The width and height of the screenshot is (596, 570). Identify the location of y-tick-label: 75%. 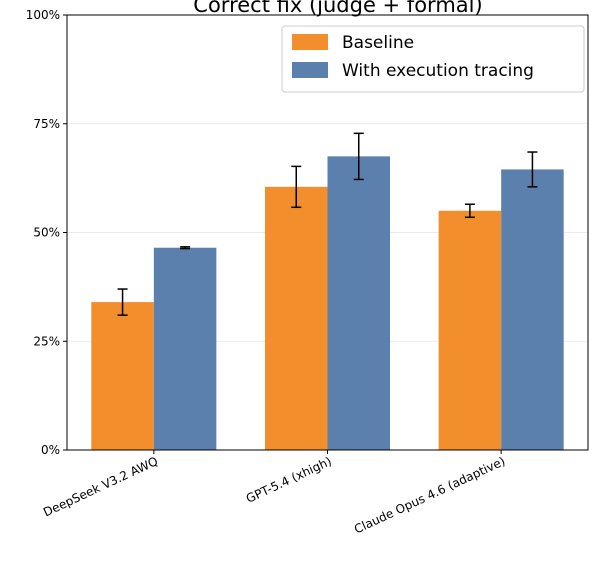
(46, 124).